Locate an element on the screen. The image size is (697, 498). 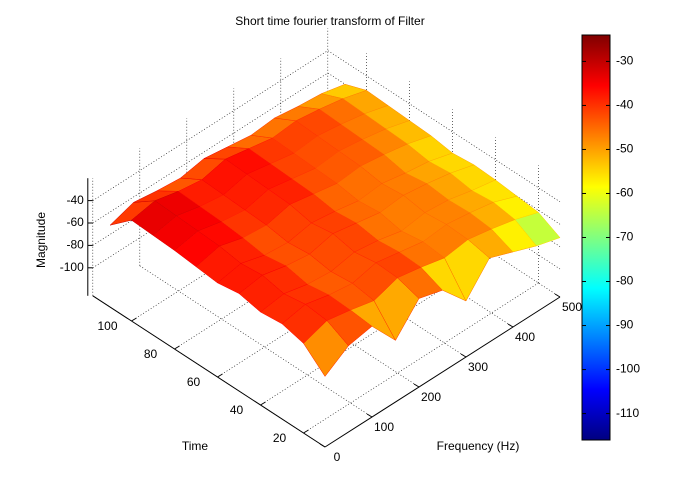
axis-line is located at coordinates (442, 372).